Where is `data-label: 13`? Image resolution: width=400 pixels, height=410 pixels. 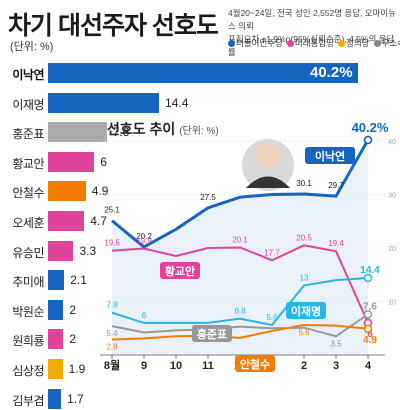
data-label: 13 is located at coordinates (304, 277).